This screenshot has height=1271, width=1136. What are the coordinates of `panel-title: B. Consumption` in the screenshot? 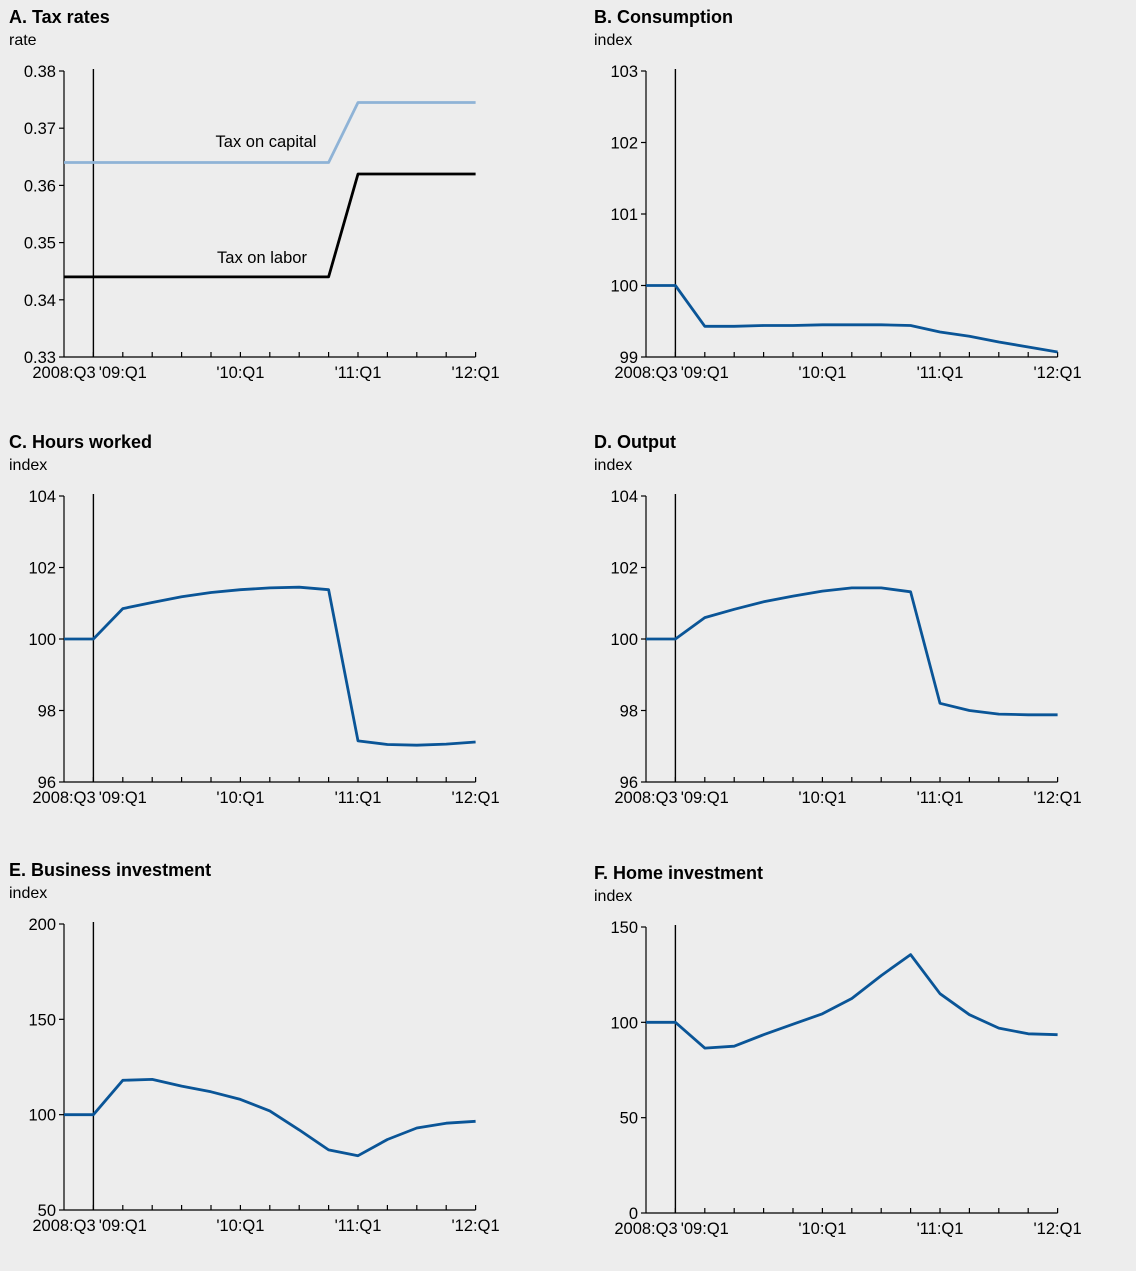 It's located at (663, 17).